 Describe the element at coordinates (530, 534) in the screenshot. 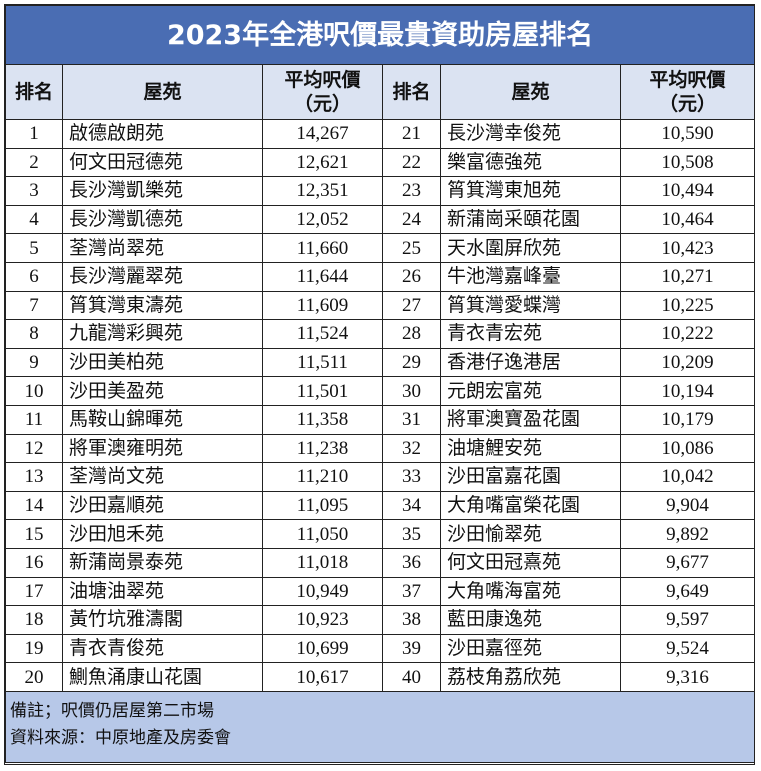

I see `estate-cell: 沙田愉翠苑` at that location.